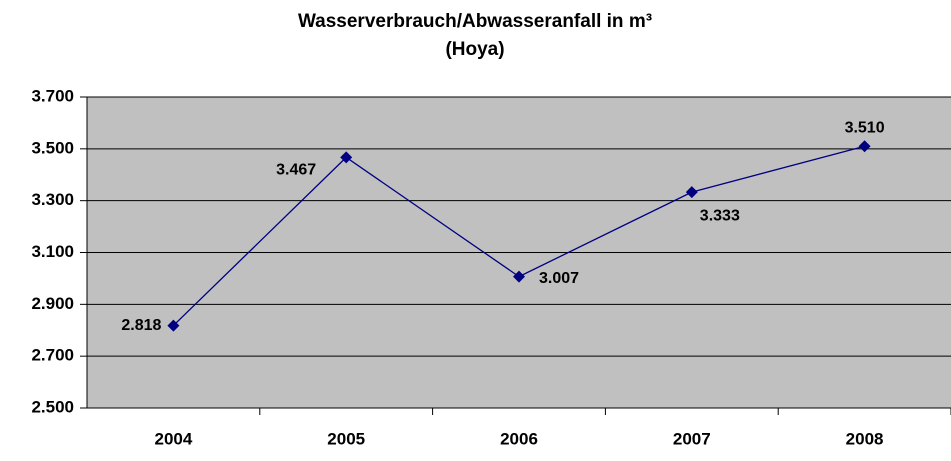 The width and height of the screenshot is (951, 461). What do you see at coordinates (173, 438) in the screenshot?
I see `x-tick-label: 2004` at bounding box center [173, 438].